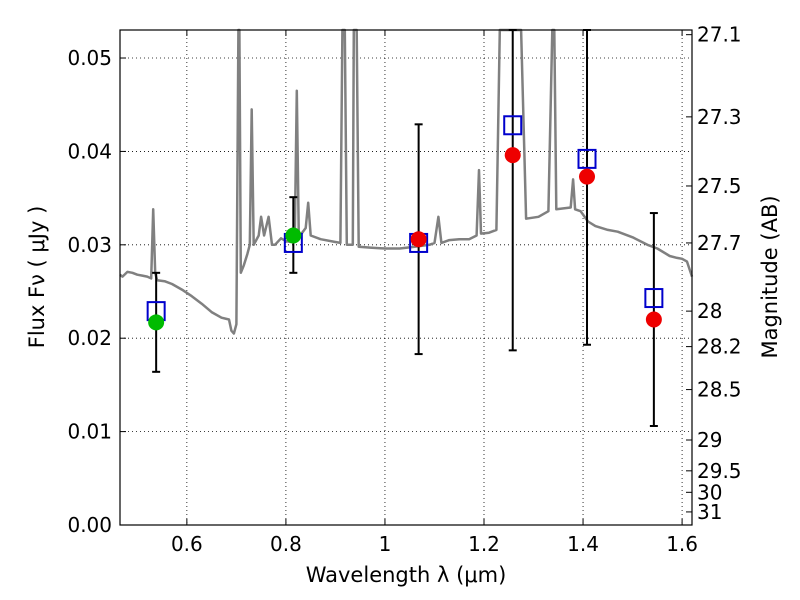 The width and height of the screenshot is (800, 600). I want to click on y2-tick-label: 28, so click(709, 311).